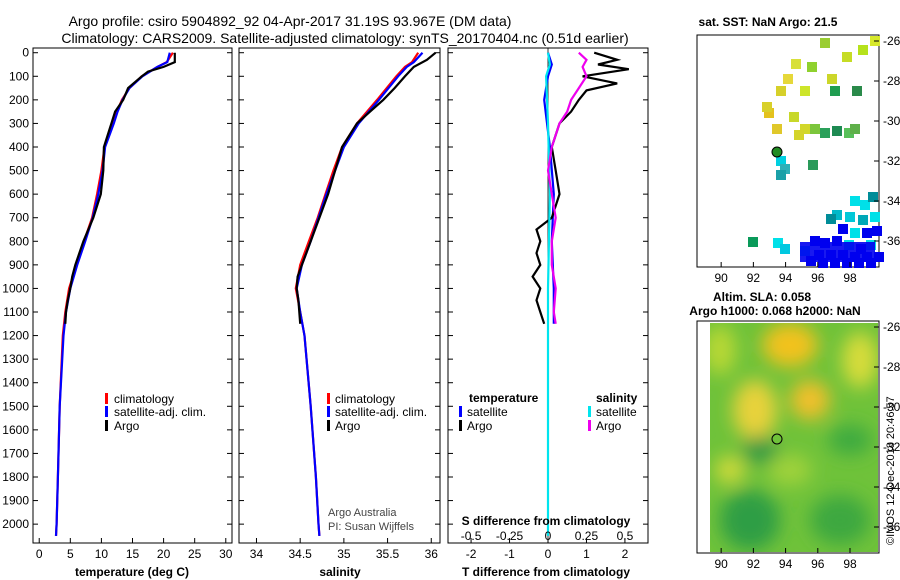  I want to click on lat-tick-label: -36, so click(891, 241).